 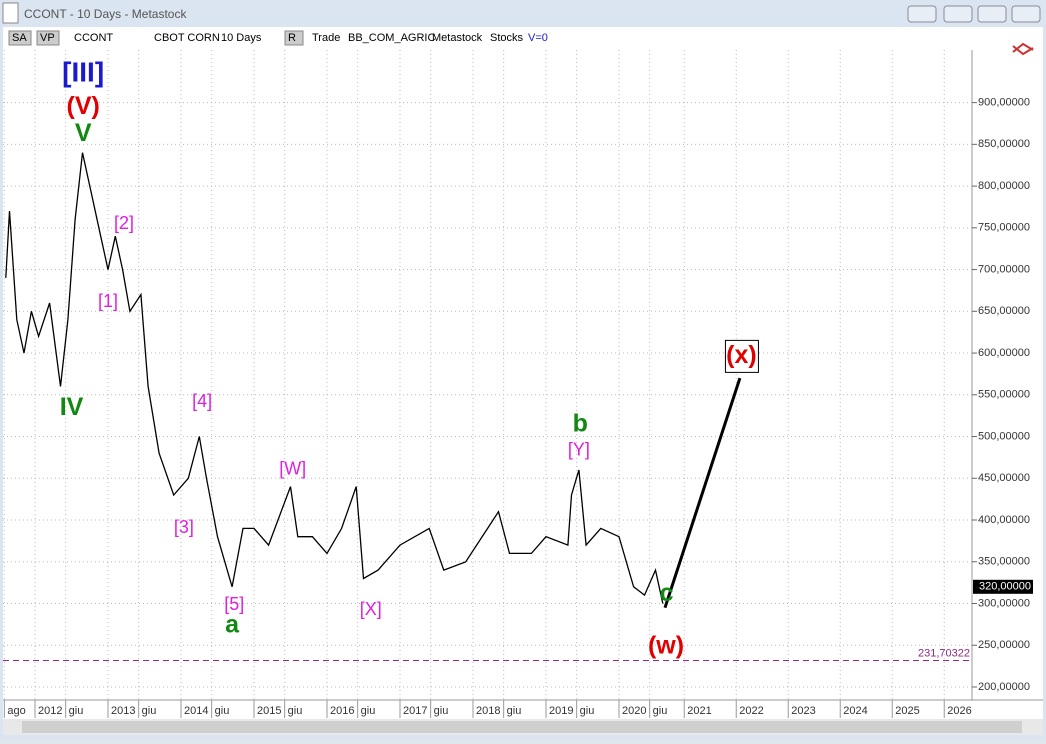 What do you see at coordinates (457, 38) in the screenshot?
I see `toolbar-item: Metastock` at bounding box center [457, 38].